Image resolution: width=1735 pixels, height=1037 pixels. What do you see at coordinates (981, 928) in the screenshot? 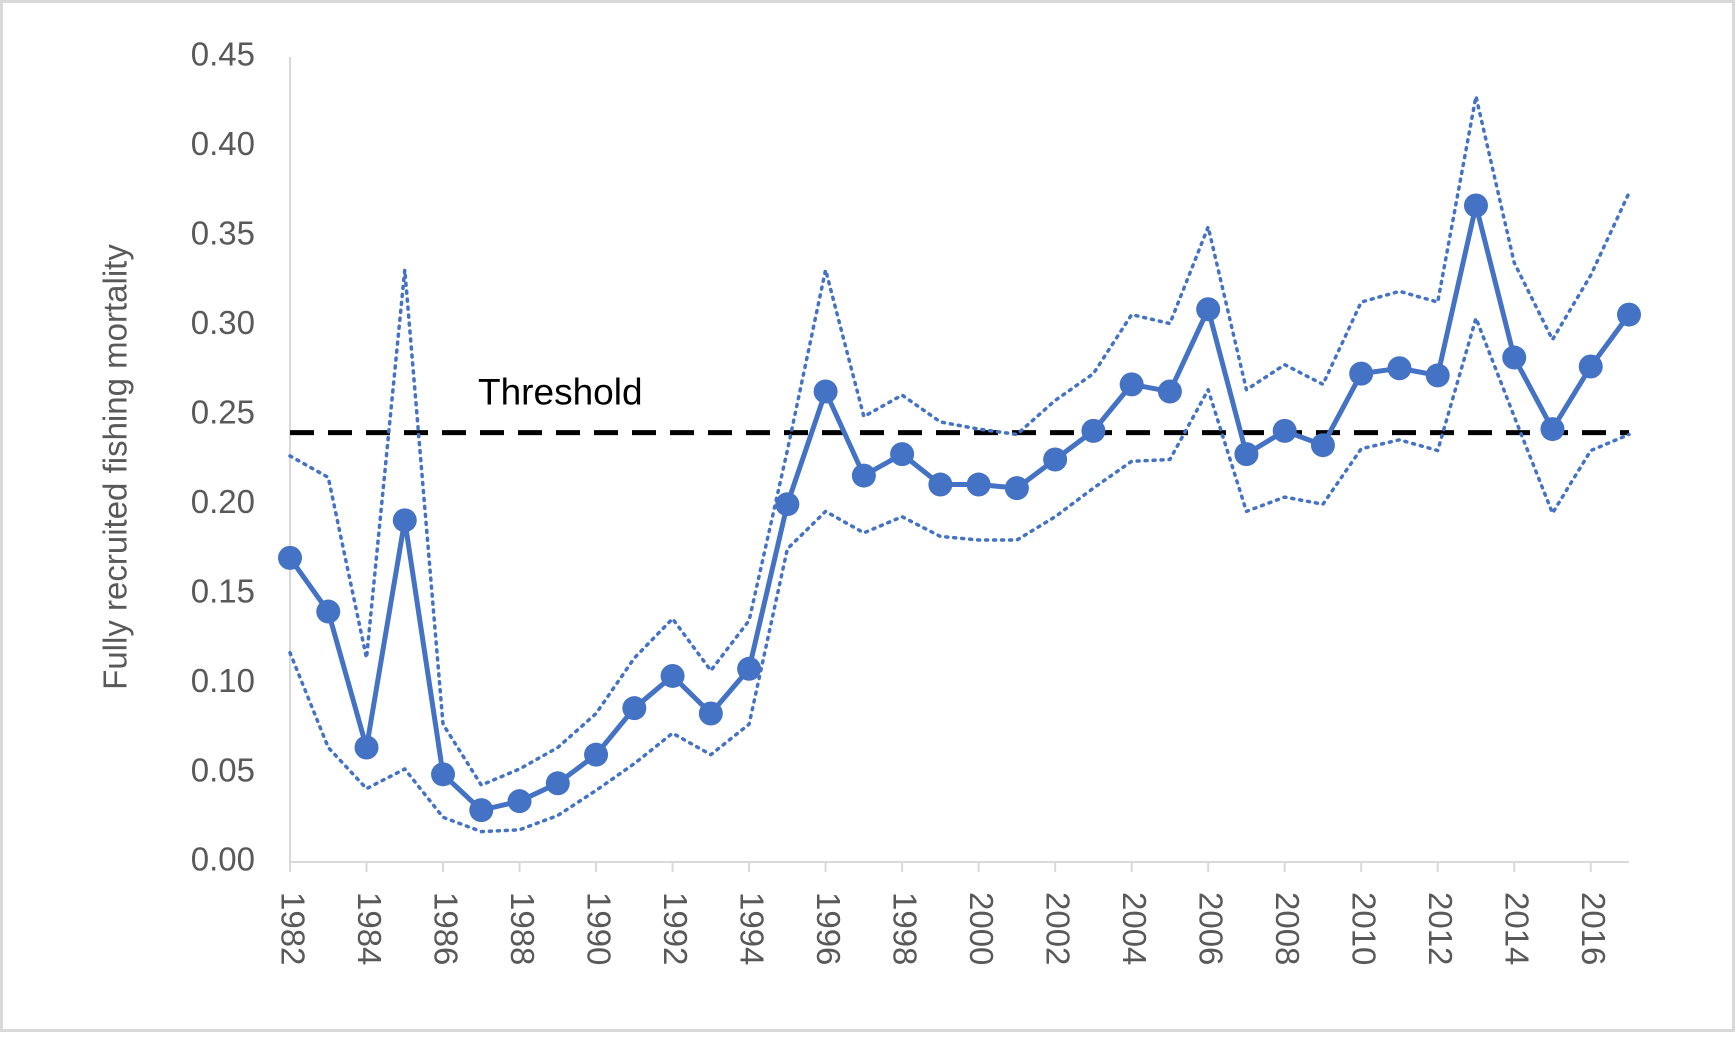
I see `x-tick-label: 2000` at bounding box center [981, 928].